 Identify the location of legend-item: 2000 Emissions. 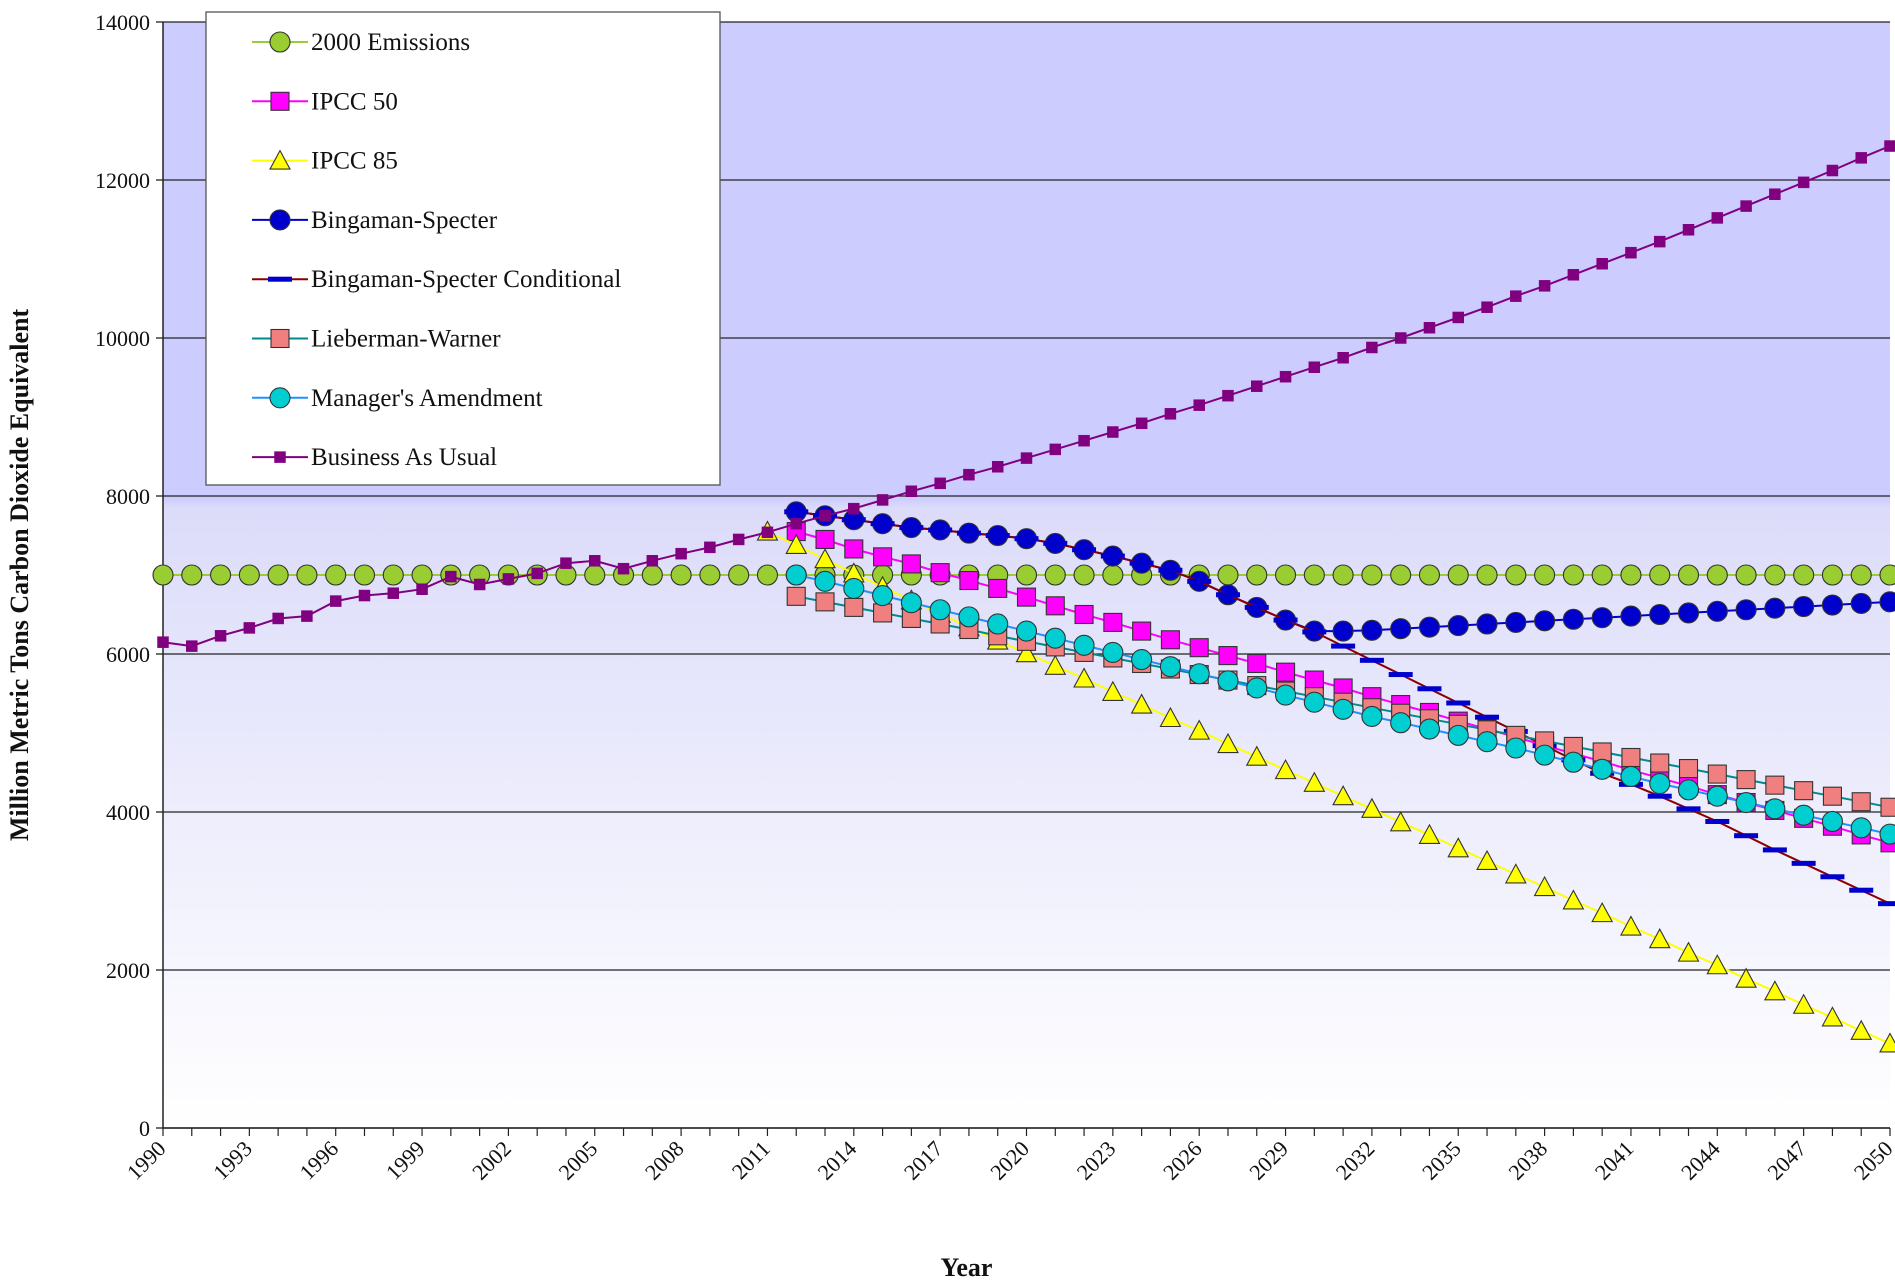
(361, 42).